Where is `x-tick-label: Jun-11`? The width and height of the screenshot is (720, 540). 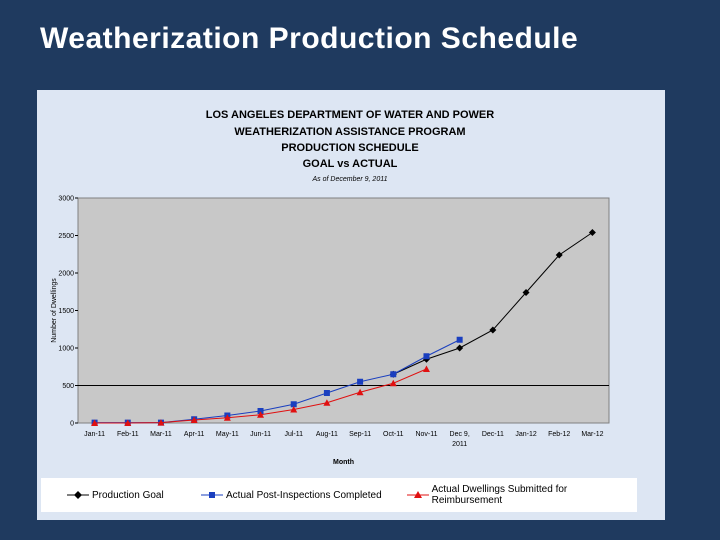
x-tick-label: Jun-11 is located at coordinates (260, 434).